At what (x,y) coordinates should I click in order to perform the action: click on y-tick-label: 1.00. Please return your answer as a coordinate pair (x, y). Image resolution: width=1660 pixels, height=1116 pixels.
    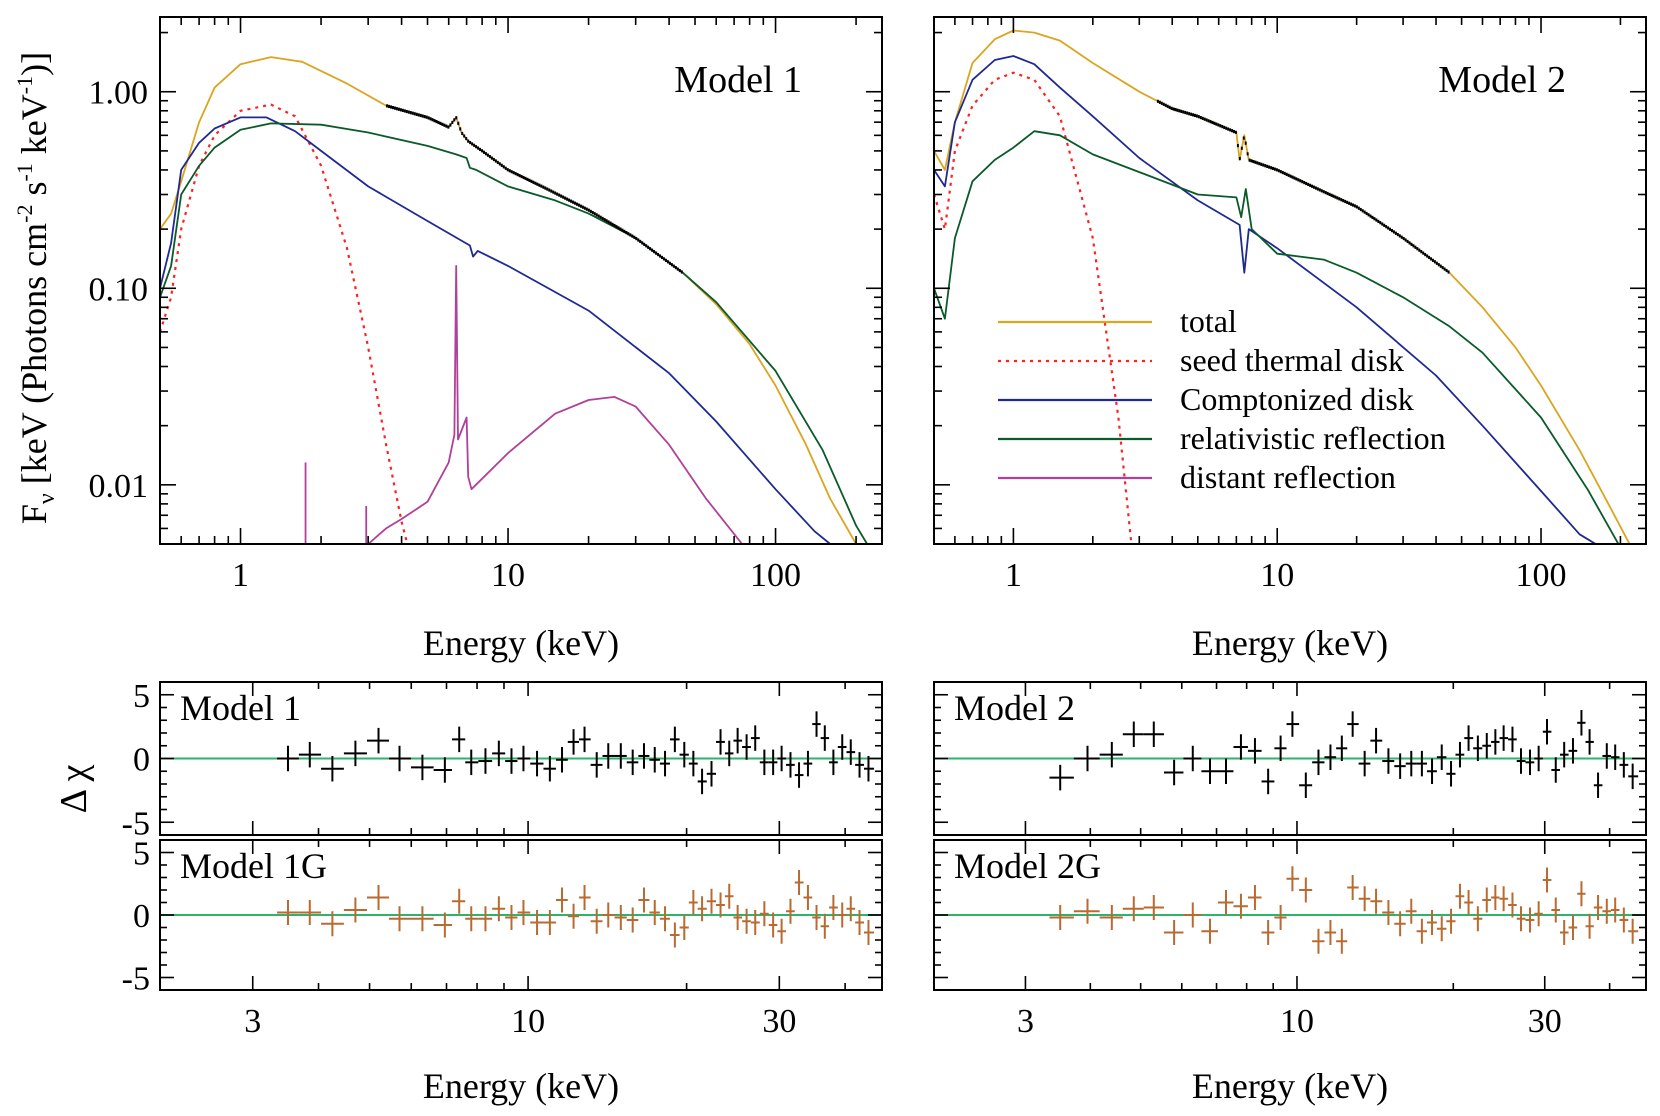
    Looking at the image, I should click on (119, 93).